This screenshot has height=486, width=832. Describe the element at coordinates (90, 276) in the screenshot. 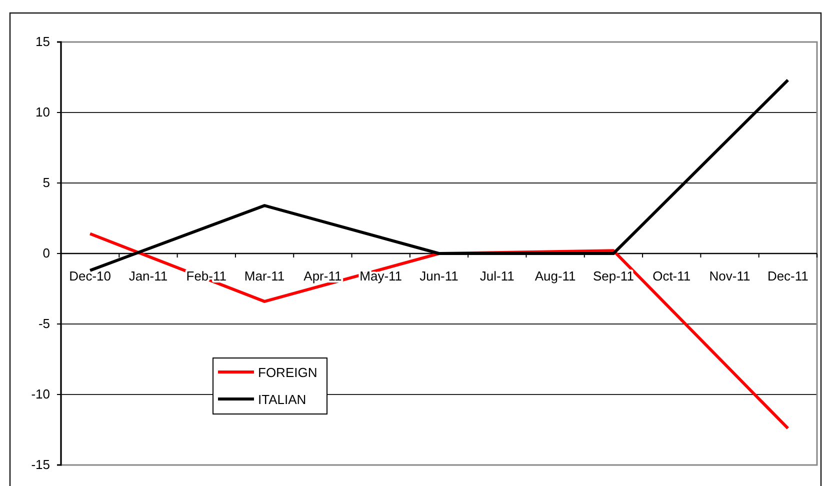

I see `x-tick-label: Dec-10` at that location.